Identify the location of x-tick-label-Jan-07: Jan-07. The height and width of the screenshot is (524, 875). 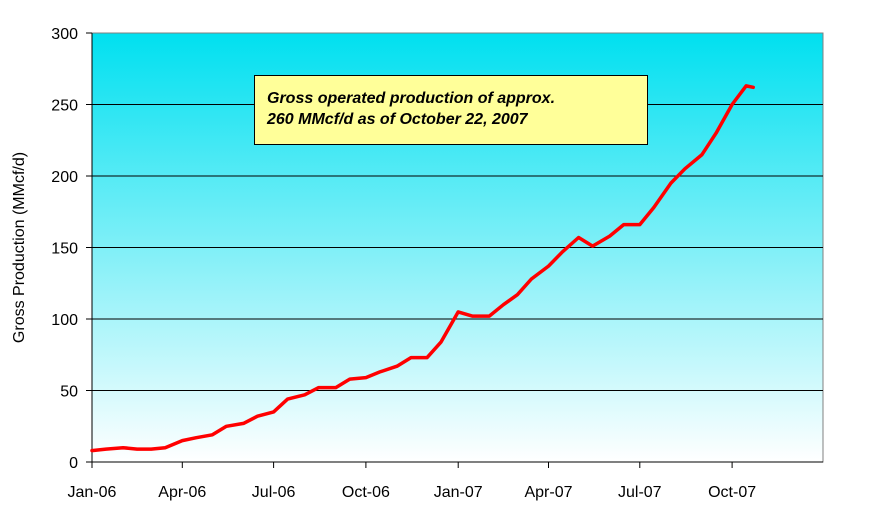
(458, 492).